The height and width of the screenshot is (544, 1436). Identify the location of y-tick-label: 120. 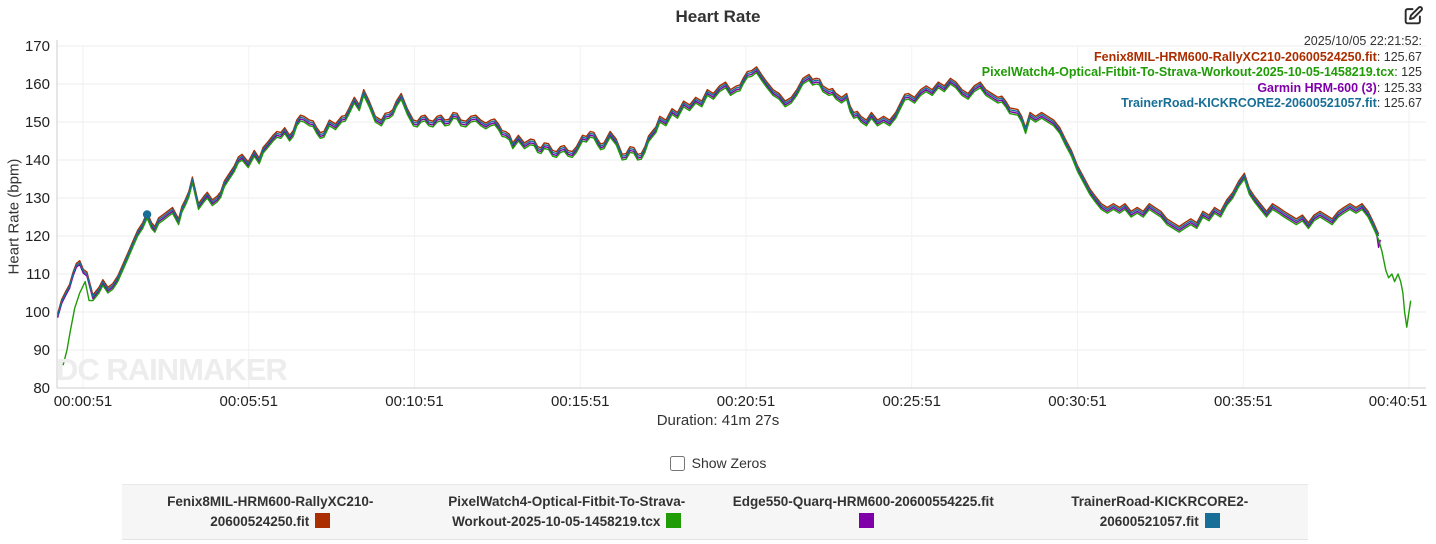
(37, 236).